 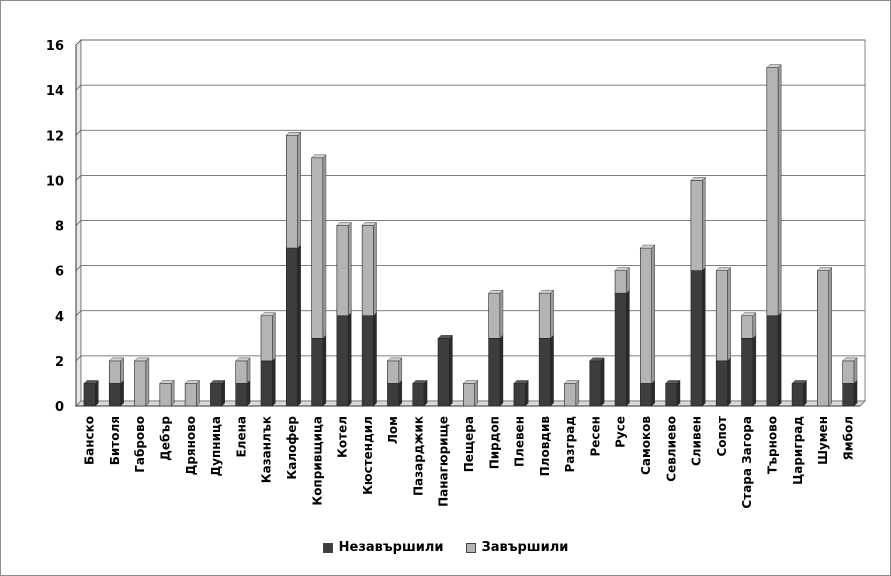 What do you see at coordinates (55, 181) in the screenshot?
I see `y-tick-label: 10` at bounding box center [55, 181].